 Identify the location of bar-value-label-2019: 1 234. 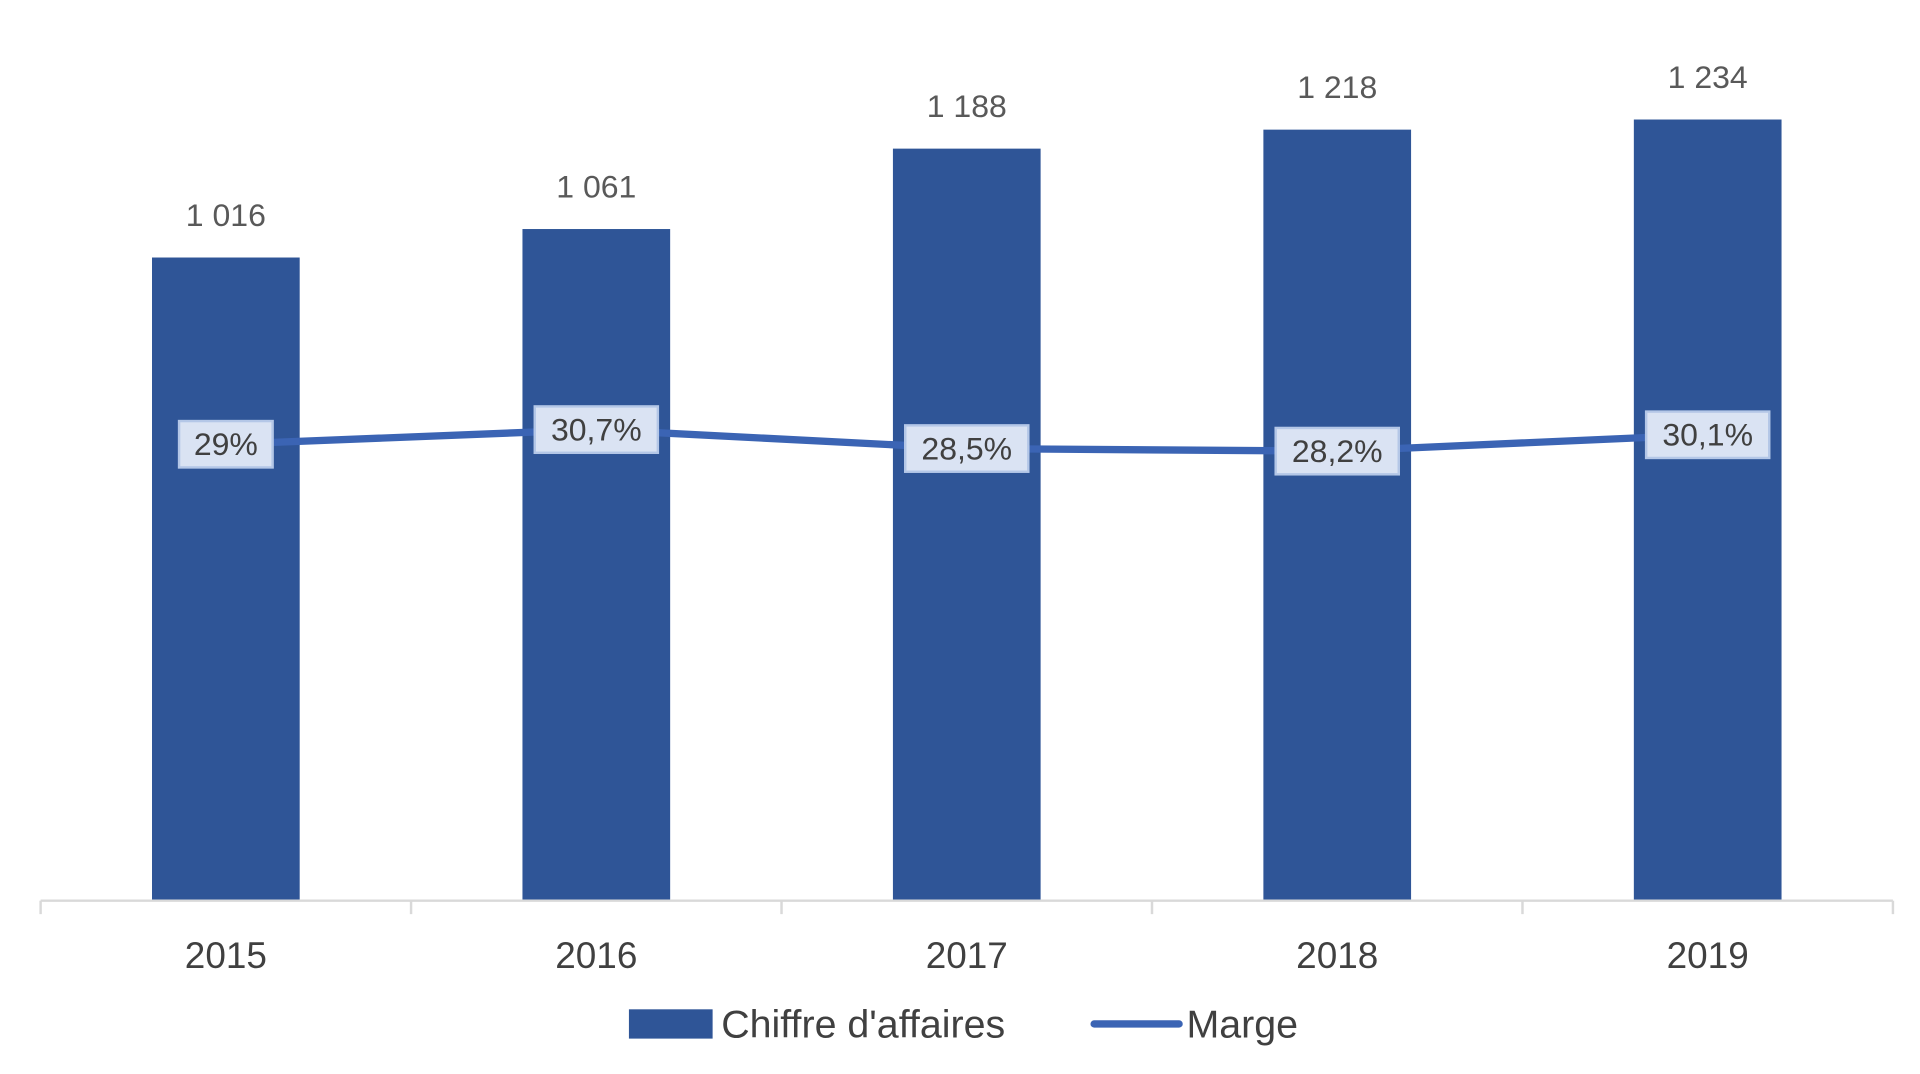
(1708, 77).